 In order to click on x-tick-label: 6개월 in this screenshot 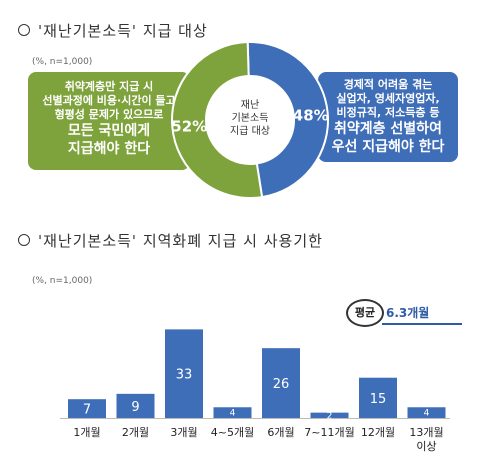, I will do `click(280, 432)`.